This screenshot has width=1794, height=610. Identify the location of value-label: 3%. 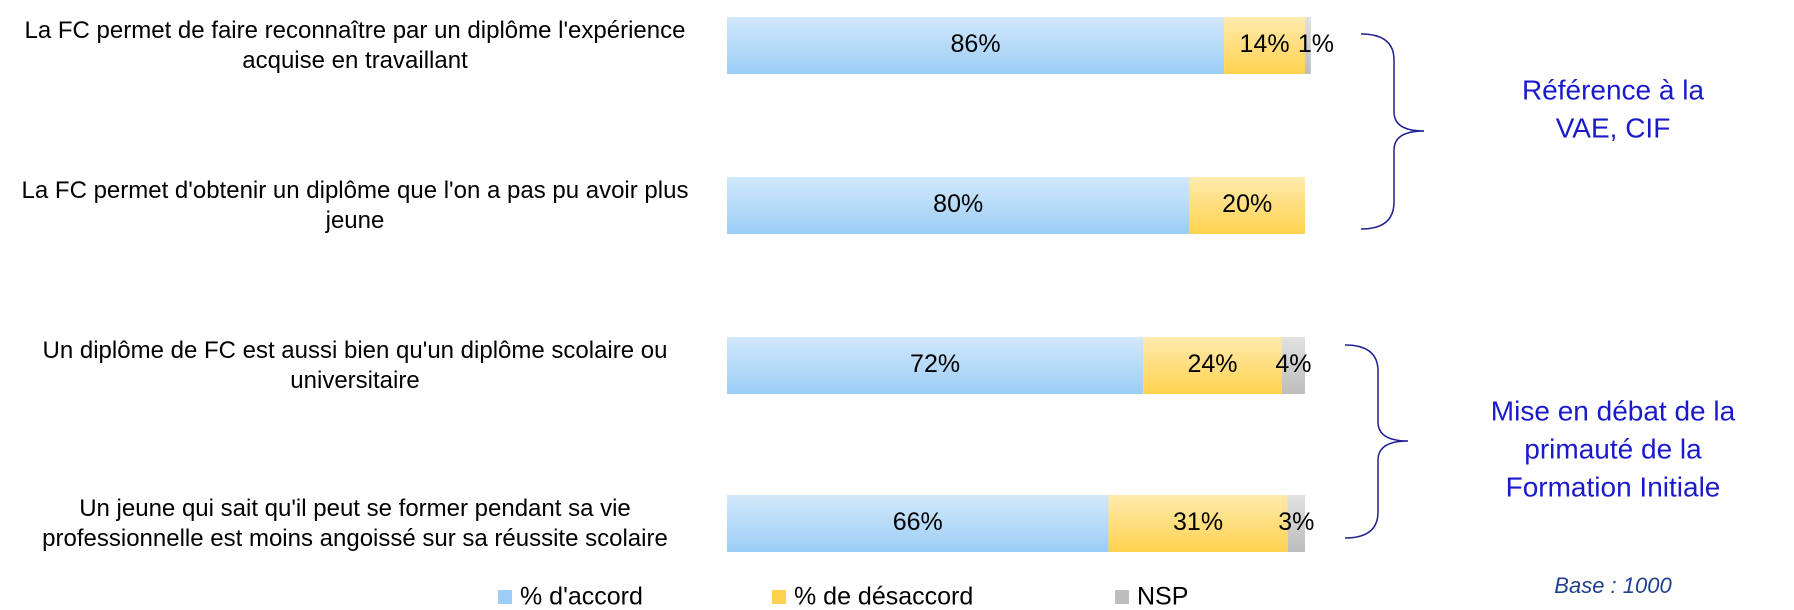
(1296, 522).